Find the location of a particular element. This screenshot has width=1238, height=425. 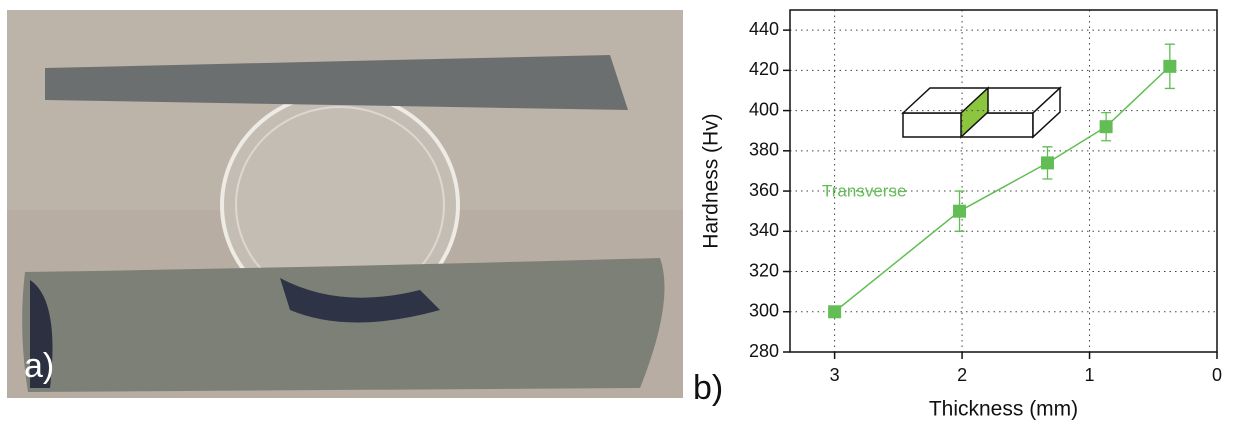

y-tick-label: 280 is located at coordinates (764, 351).